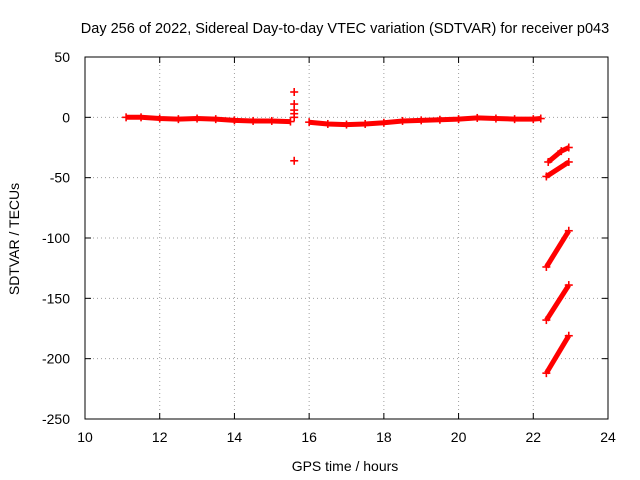 The image size is (640, 480). Describe the element at coordinates (56, 419) in the screenshot. I see `y-tick-label--250: -250` at that location.